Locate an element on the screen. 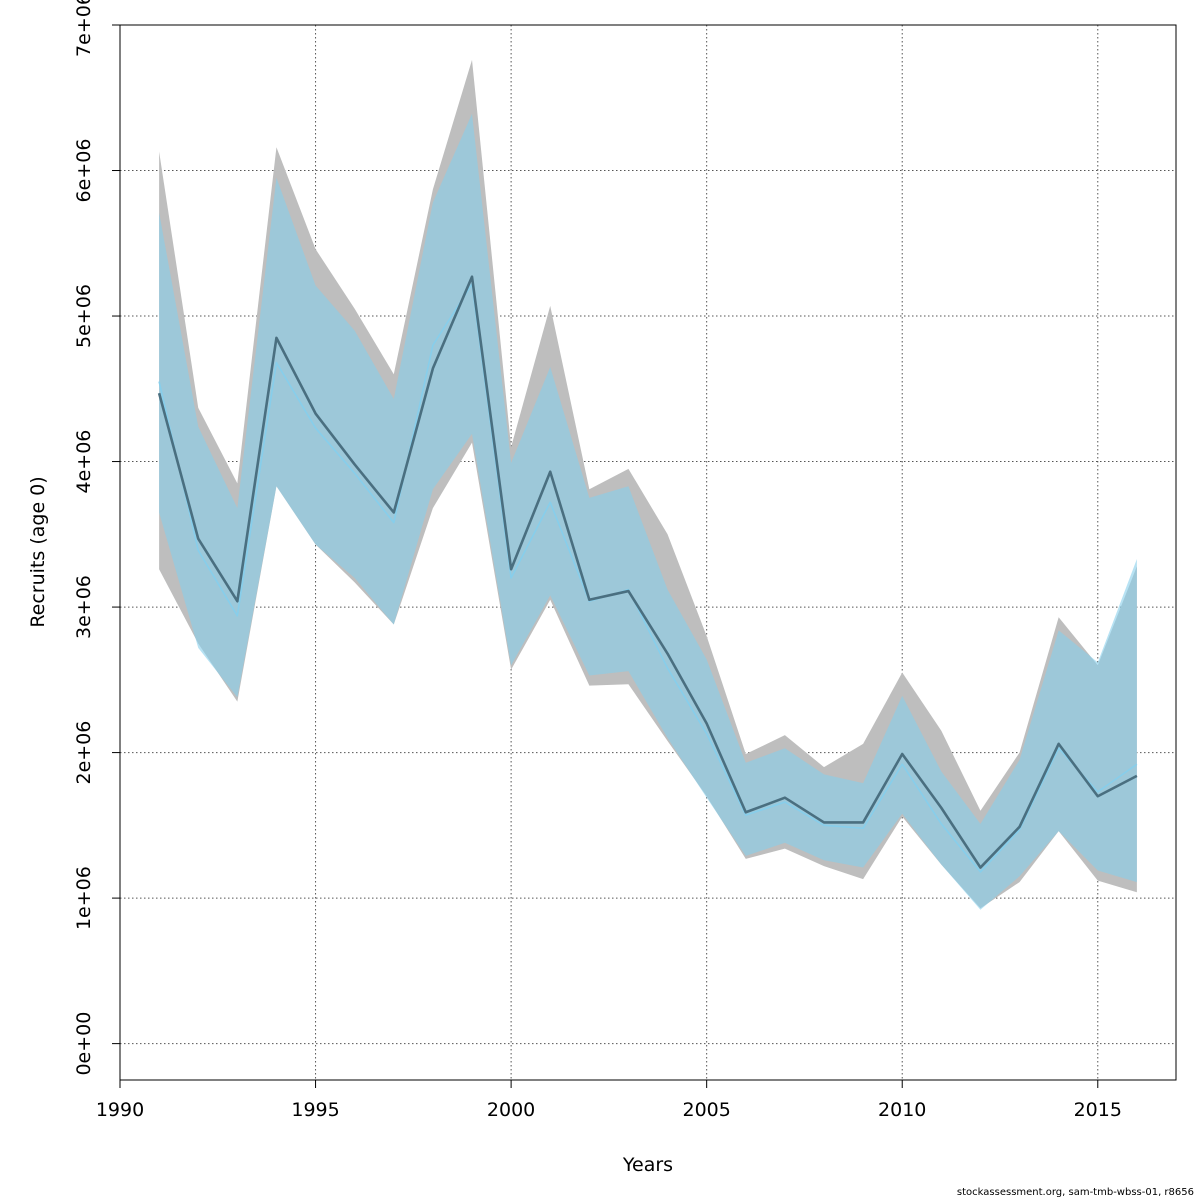  y-tick-label: 7e+06 is located at coordinates (84, 28).